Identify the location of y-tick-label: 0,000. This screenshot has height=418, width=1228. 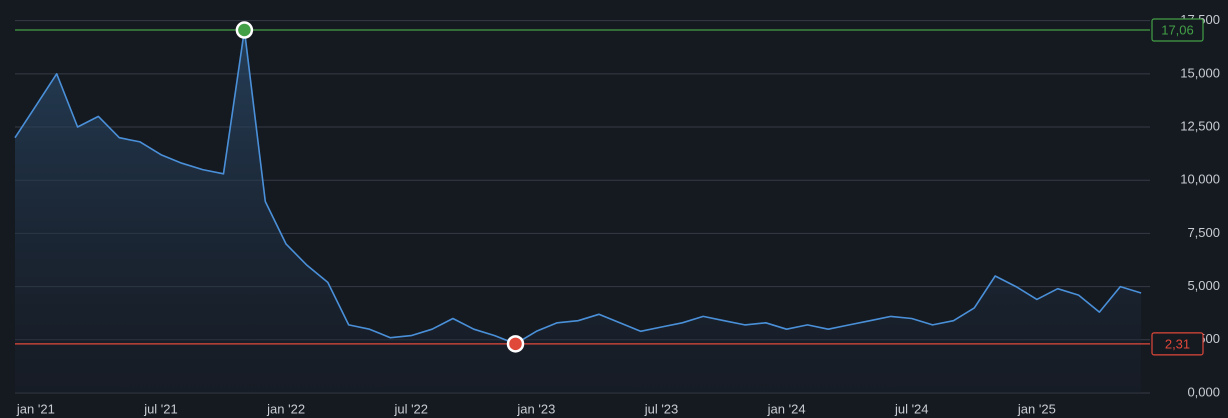
(1203, 391).